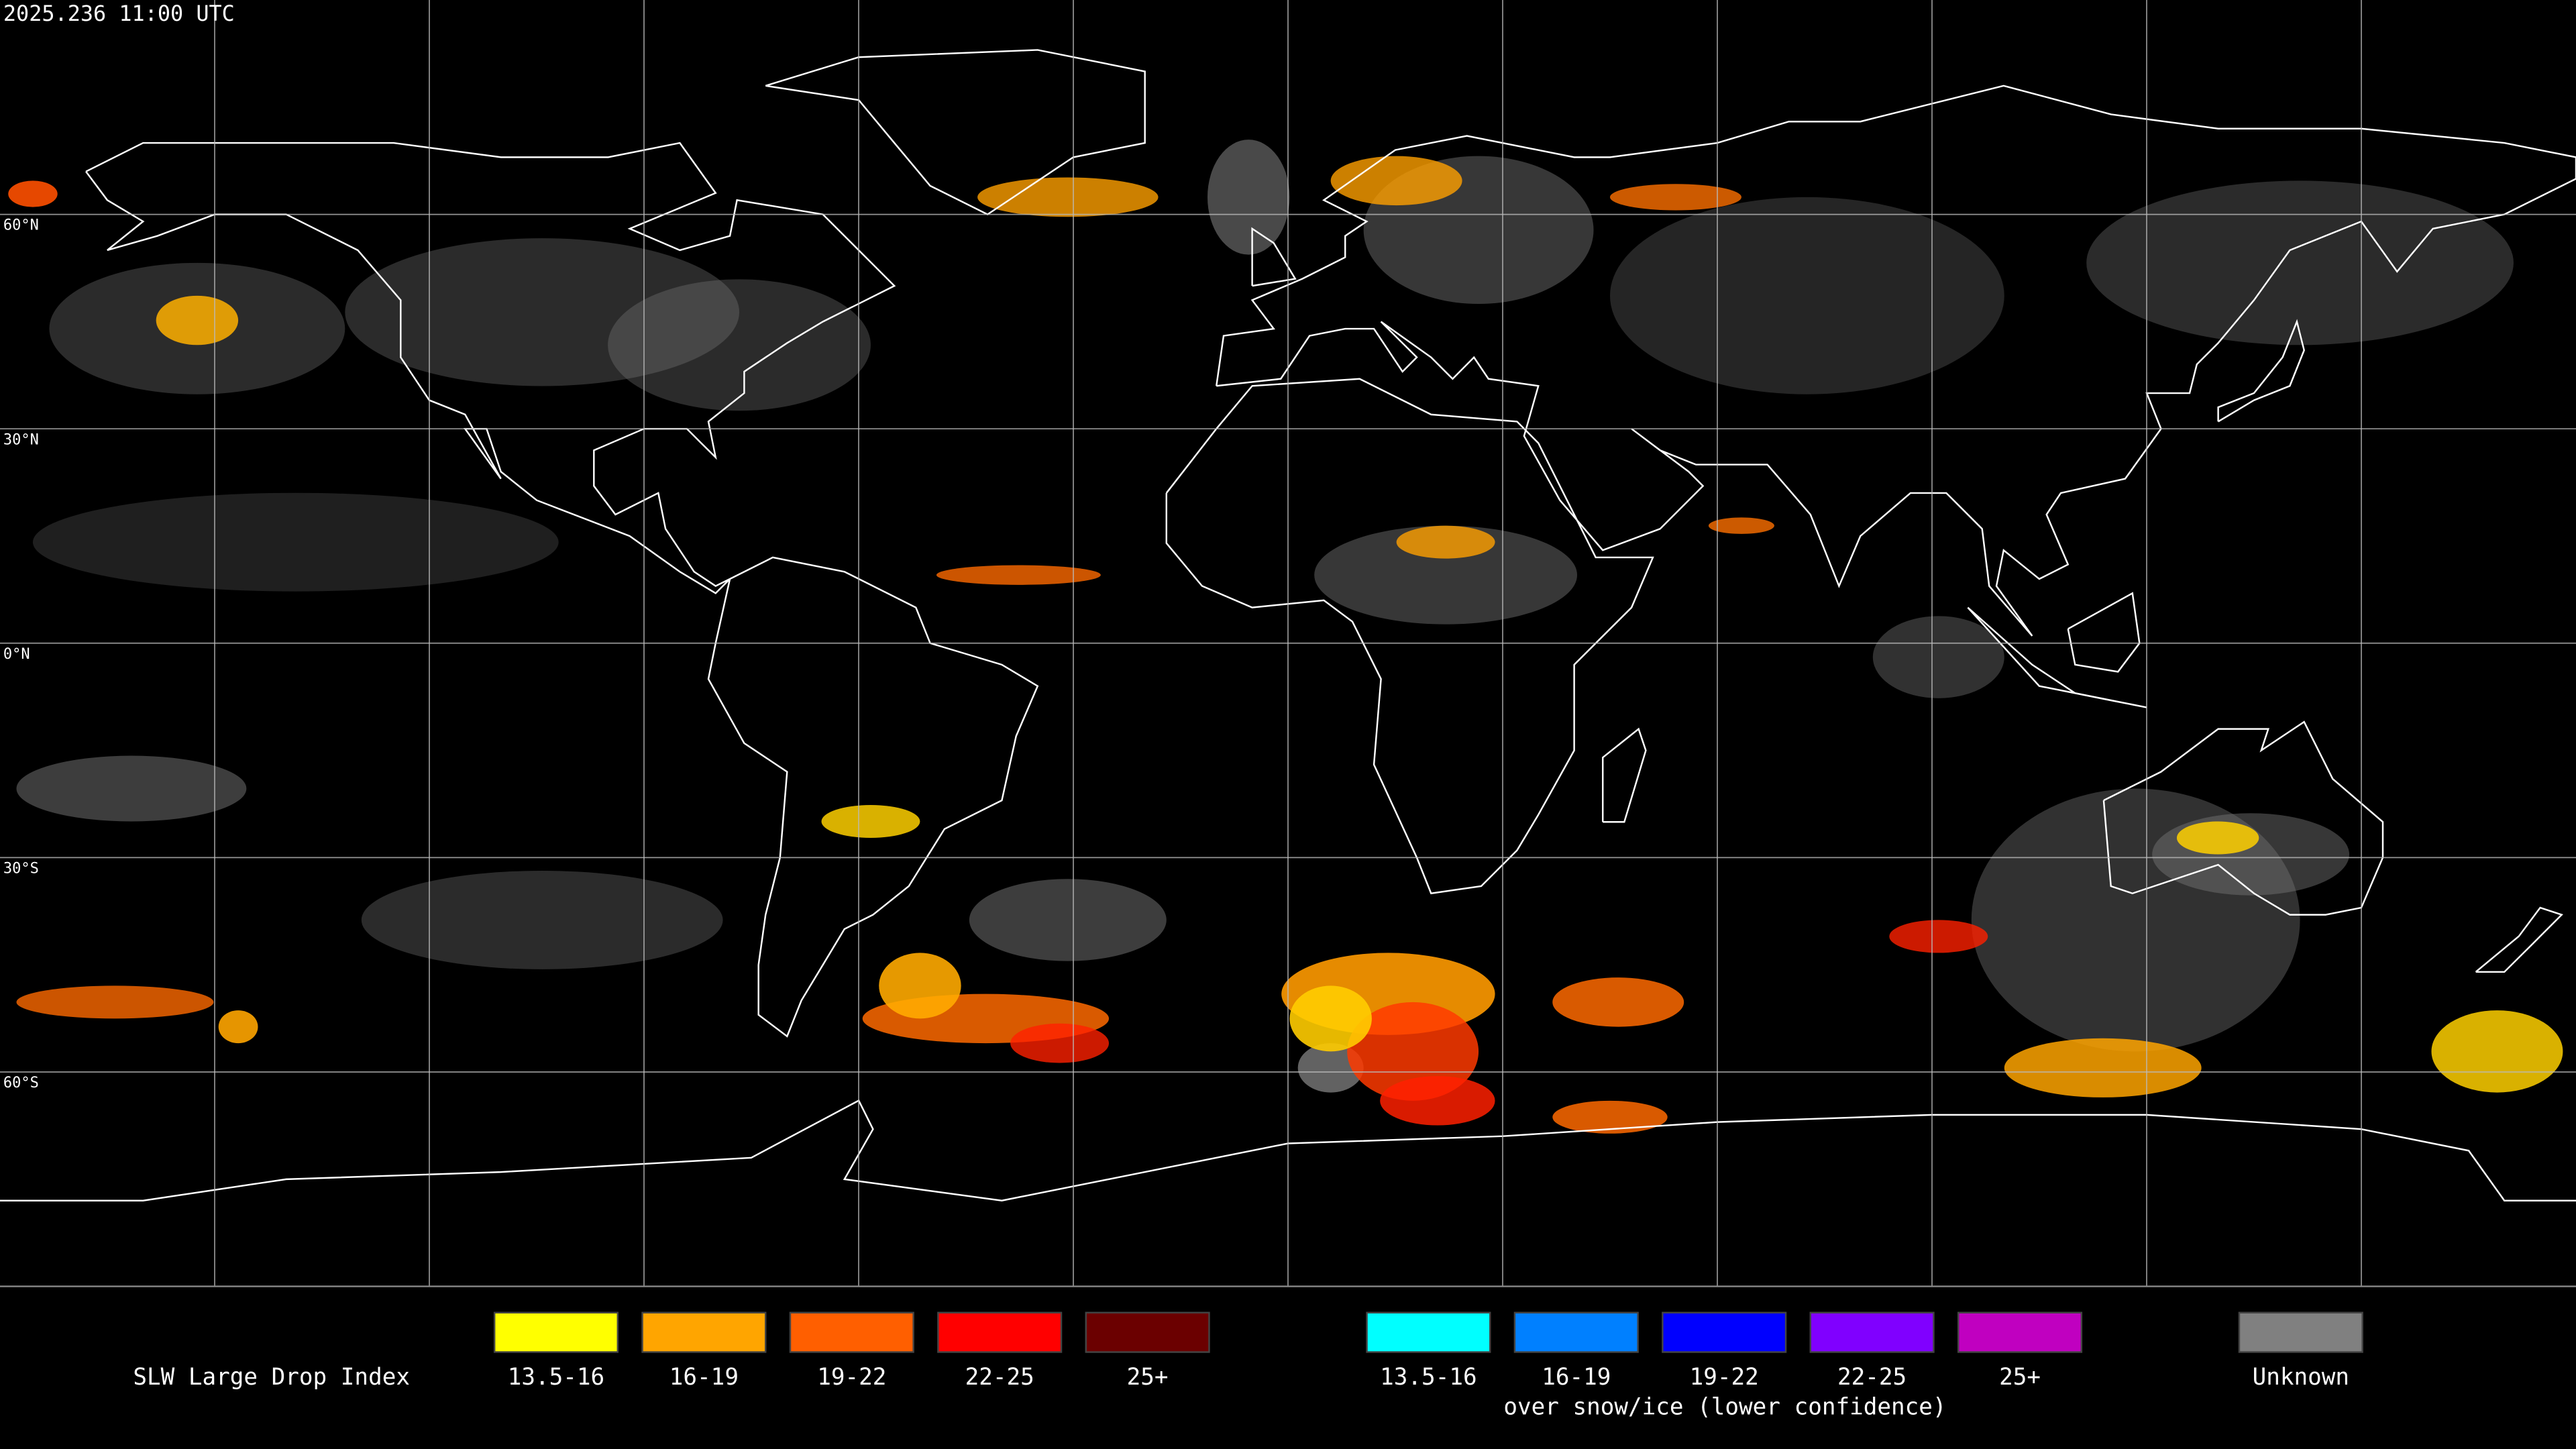  Describe the element at coordinates (16, 654) in the screenshot. I see `latitude-label: 0°N` at that location.